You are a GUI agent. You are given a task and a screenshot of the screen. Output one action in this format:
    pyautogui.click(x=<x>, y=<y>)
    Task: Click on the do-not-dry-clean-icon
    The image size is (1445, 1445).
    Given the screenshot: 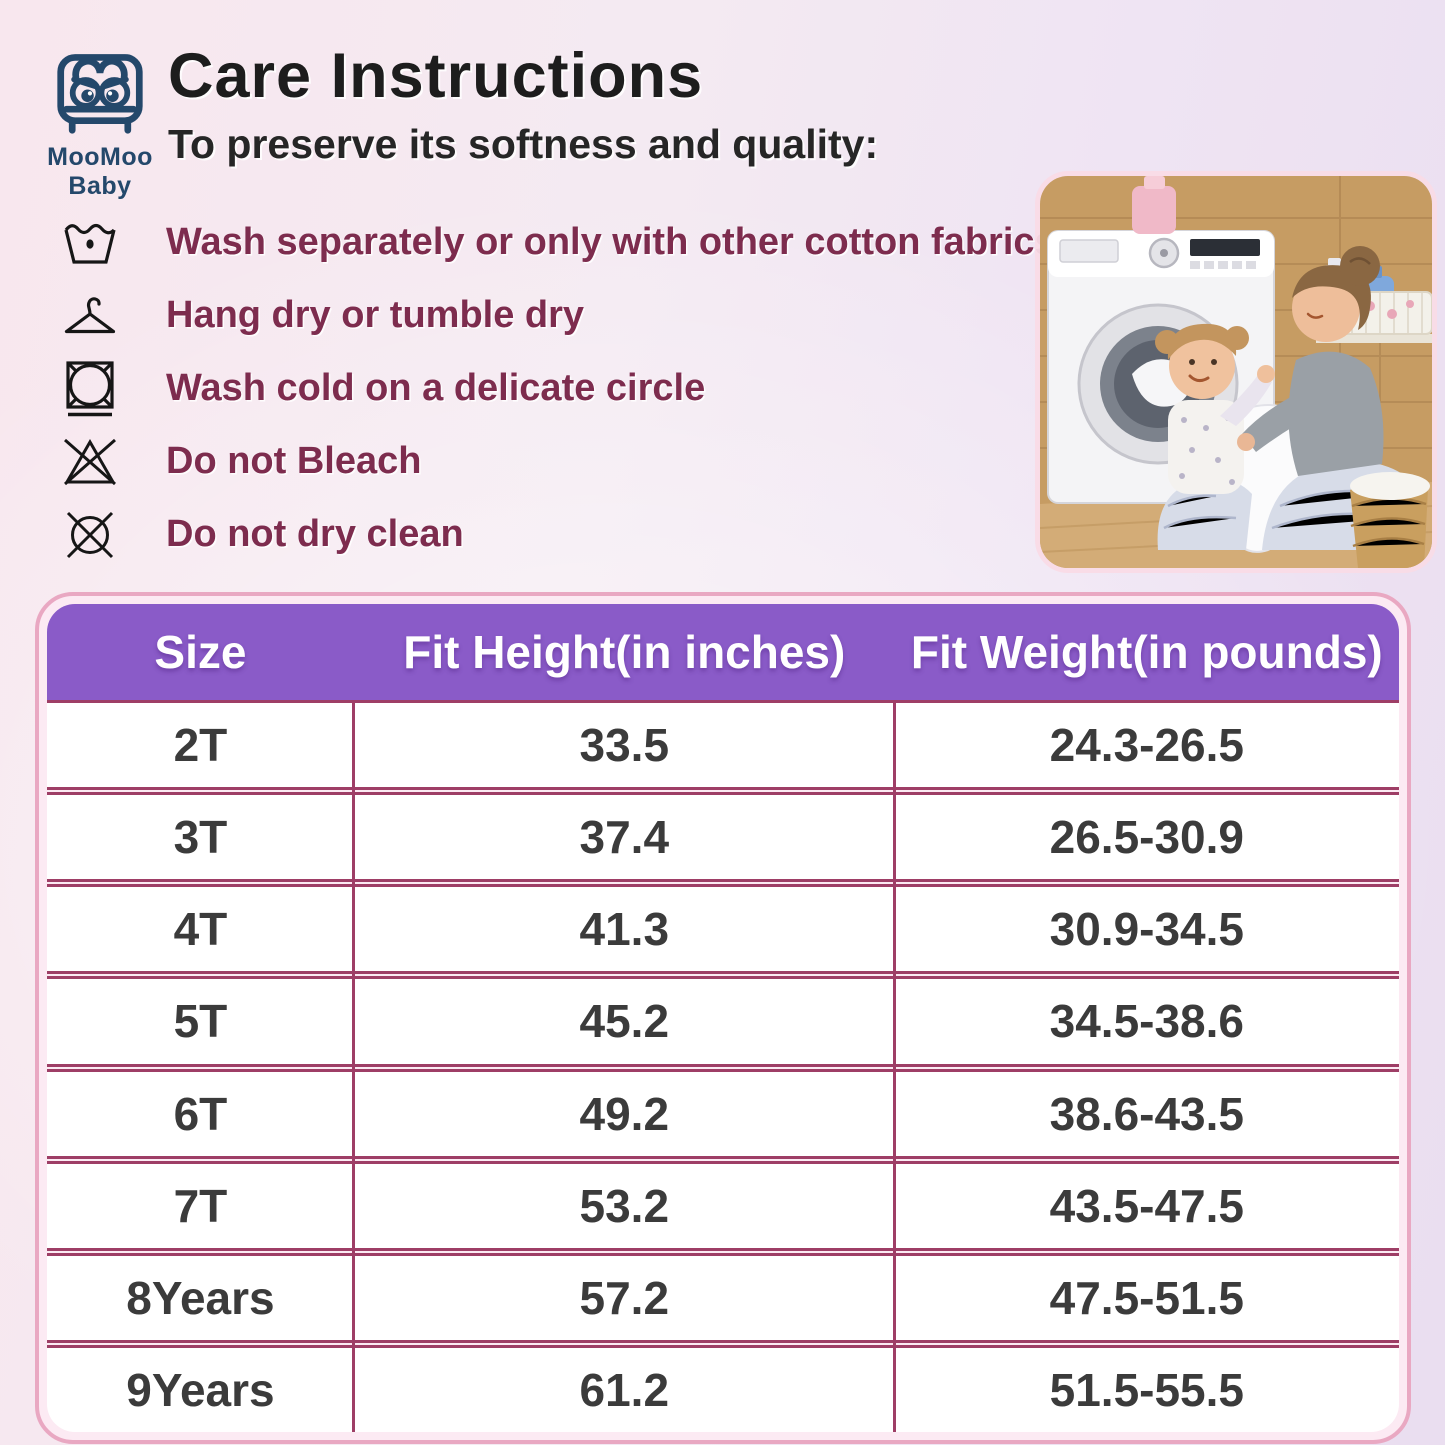 What is the action you would take?
    pyautogui.click(x=90, y=535)
    